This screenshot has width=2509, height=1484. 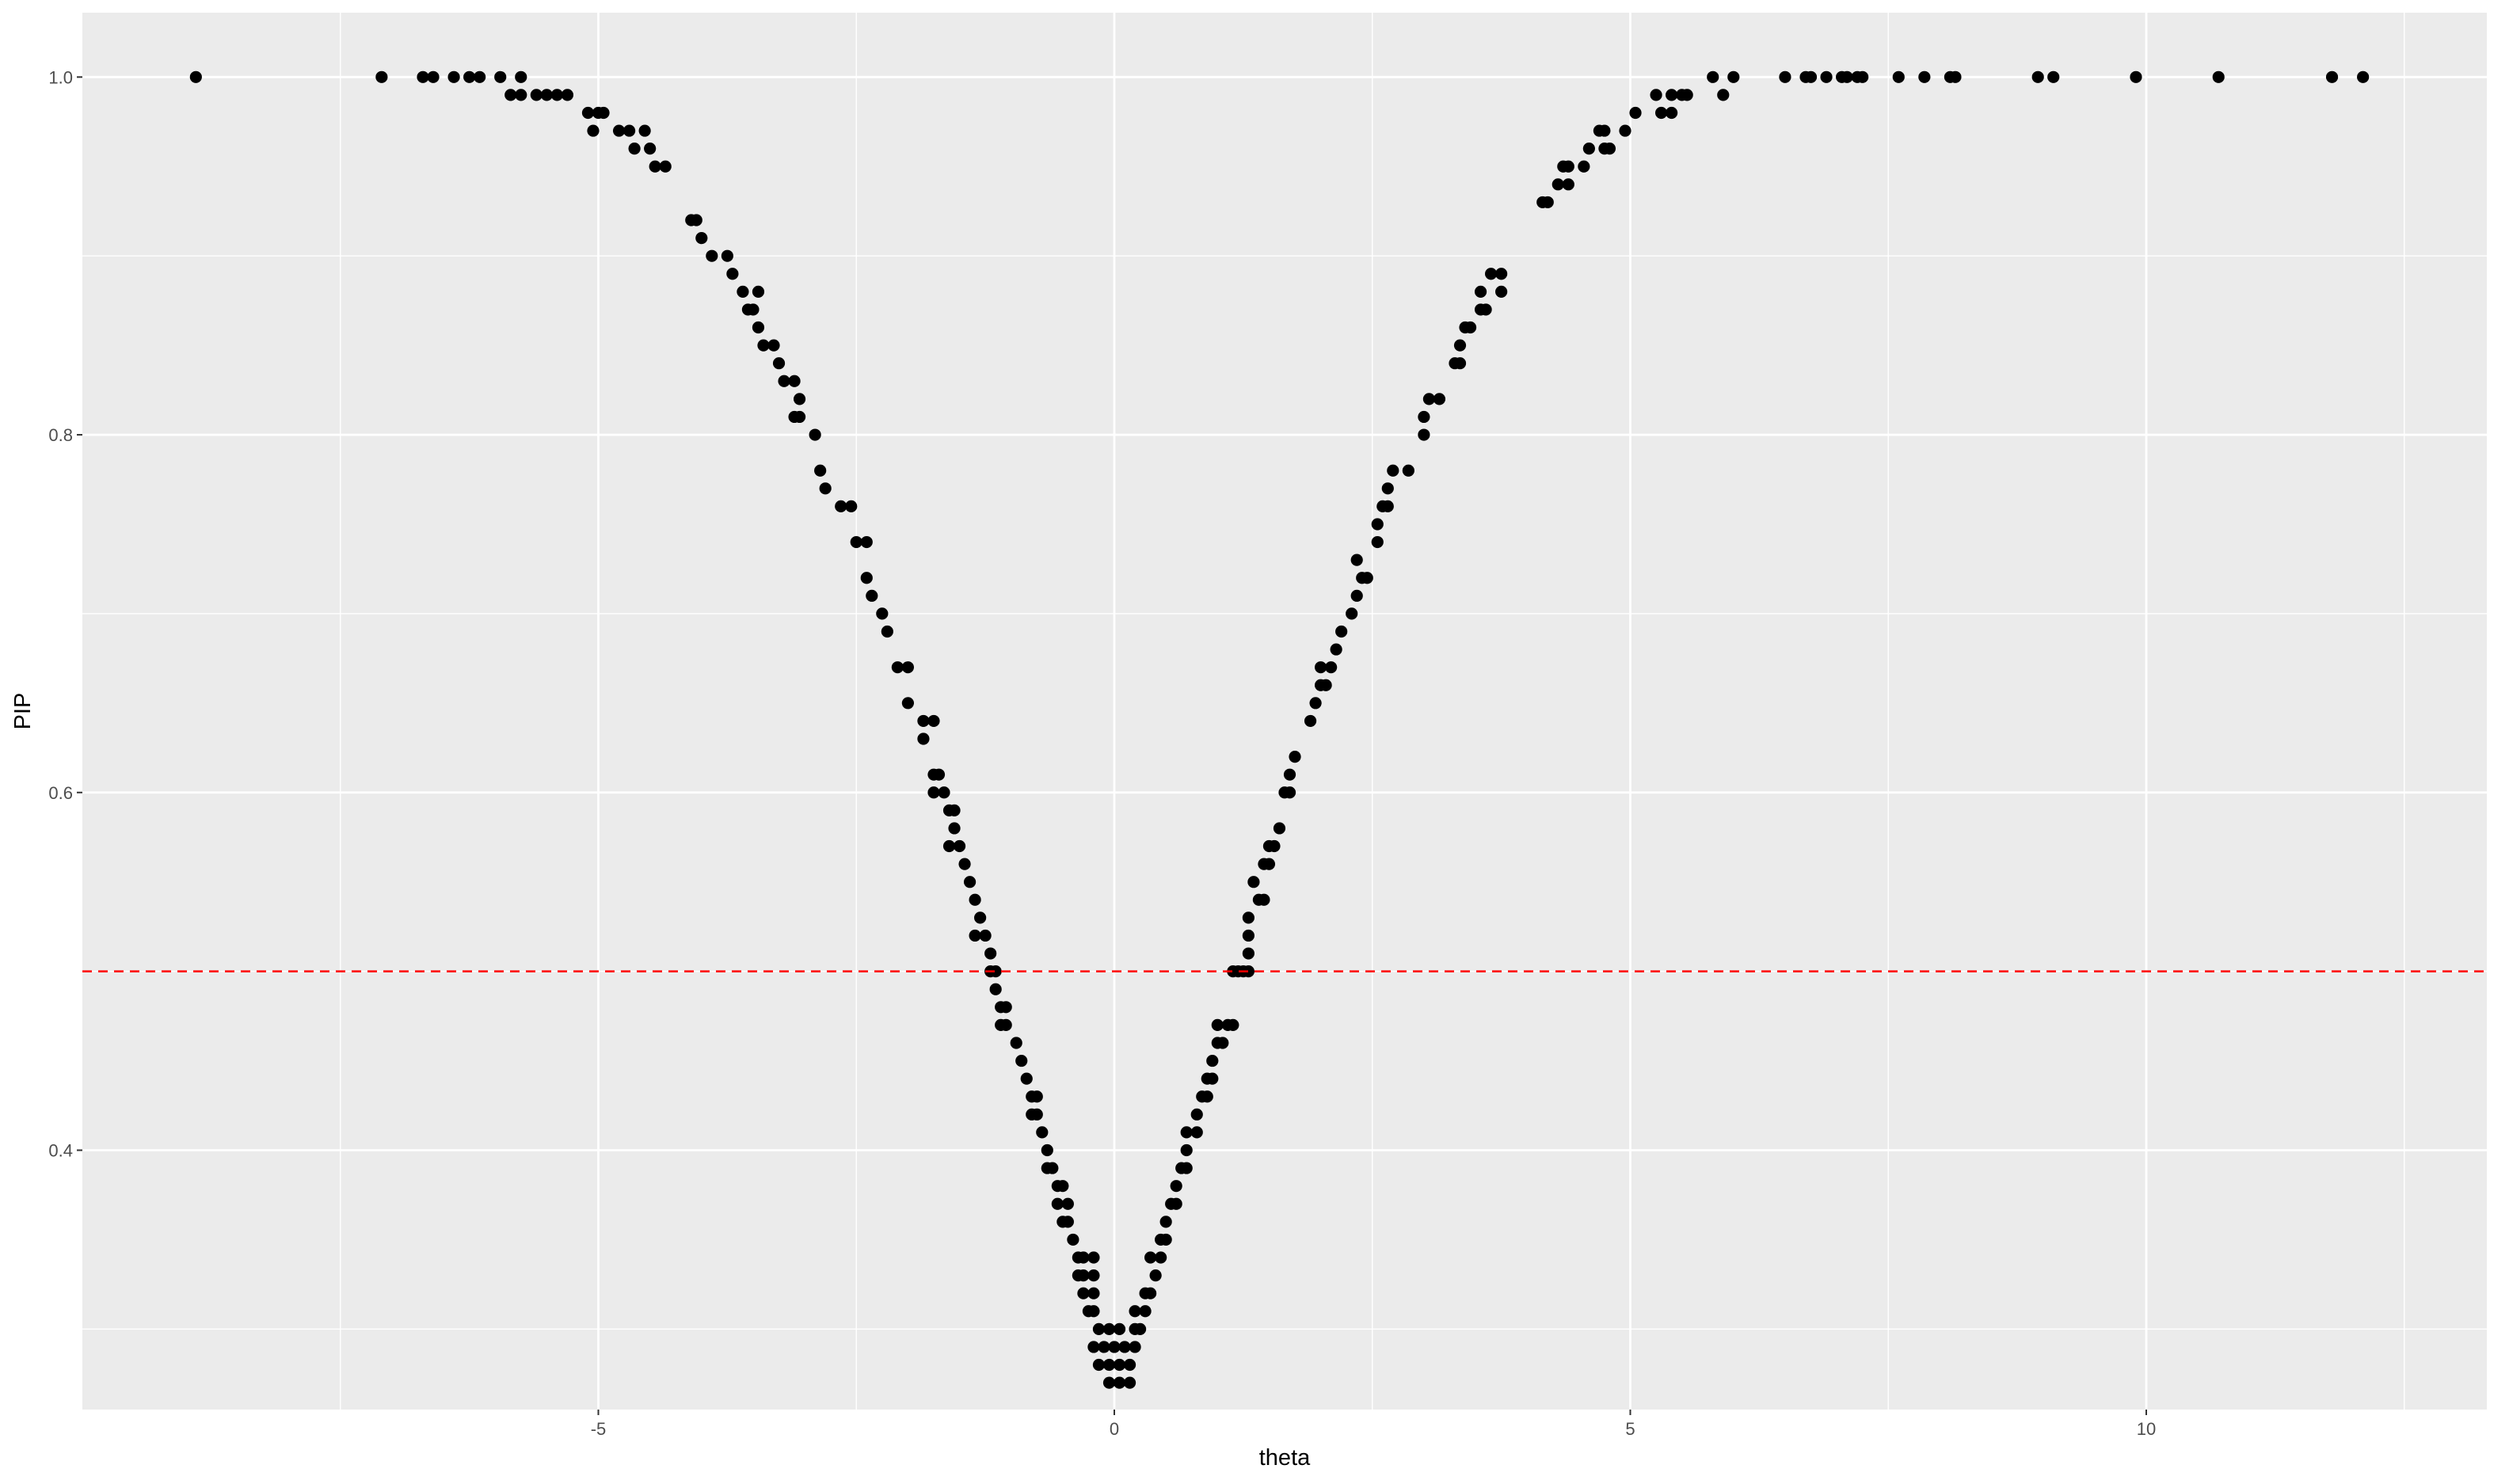 I want to click on y-tick-label: 0.6, so click(x=60, y=793).